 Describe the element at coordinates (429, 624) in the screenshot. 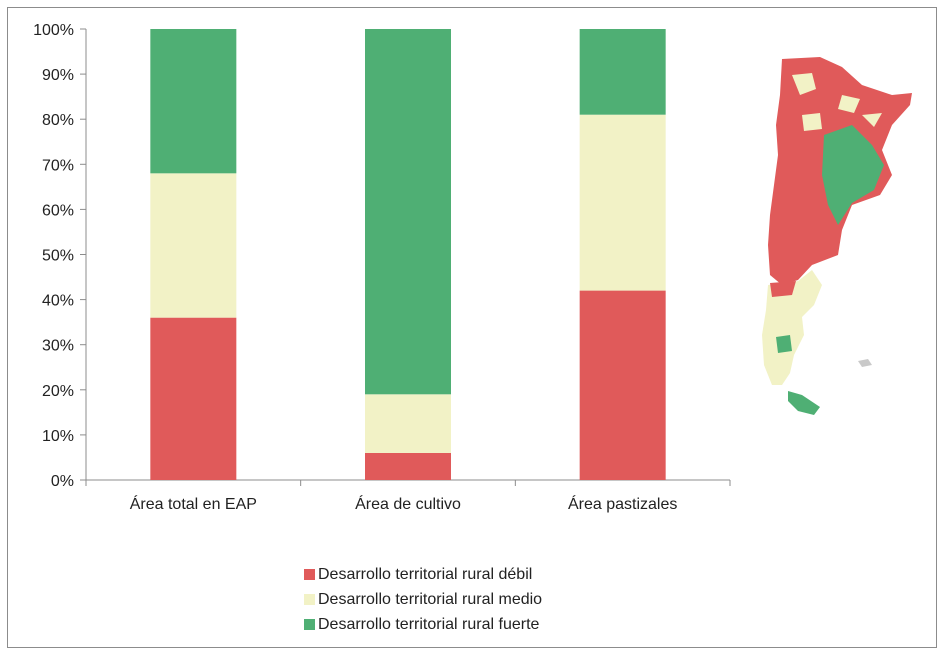

I see `legend-label: Desarrollo territorial rural fuerte` at that location.